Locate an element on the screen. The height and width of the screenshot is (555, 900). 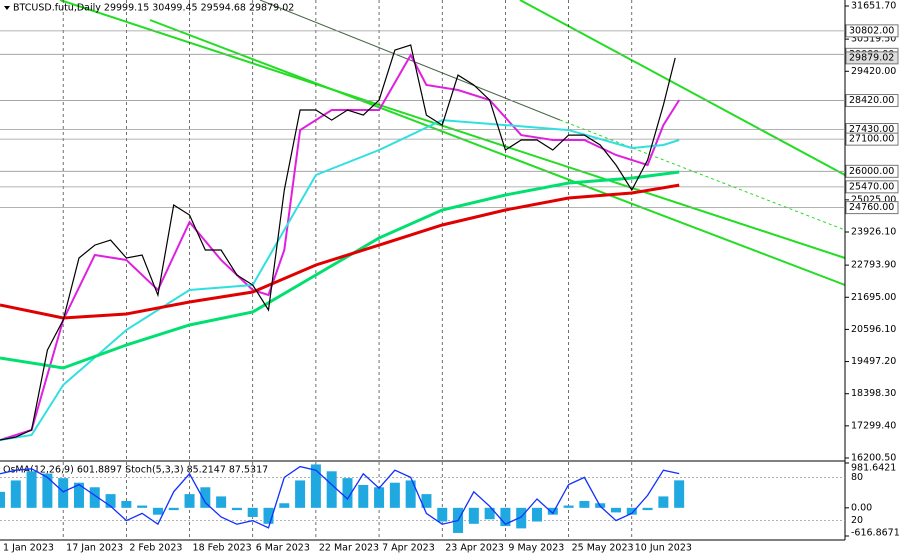
level-label: 30802.00 is located at coordinates (871, 30).